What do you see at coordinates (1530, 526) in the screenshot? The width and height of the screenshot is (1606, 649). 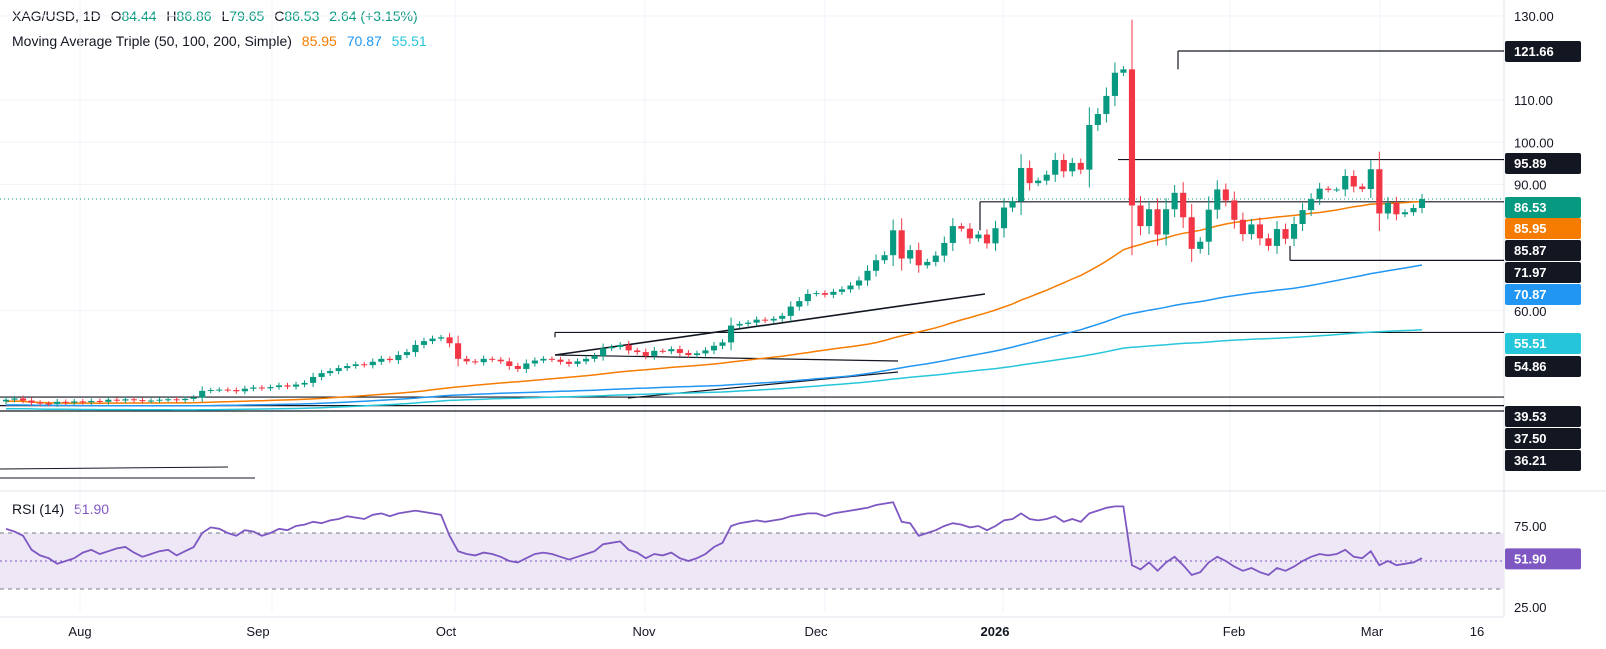 I see `rsi-tick-label: 75.00` at bounding box center [1530, 526].